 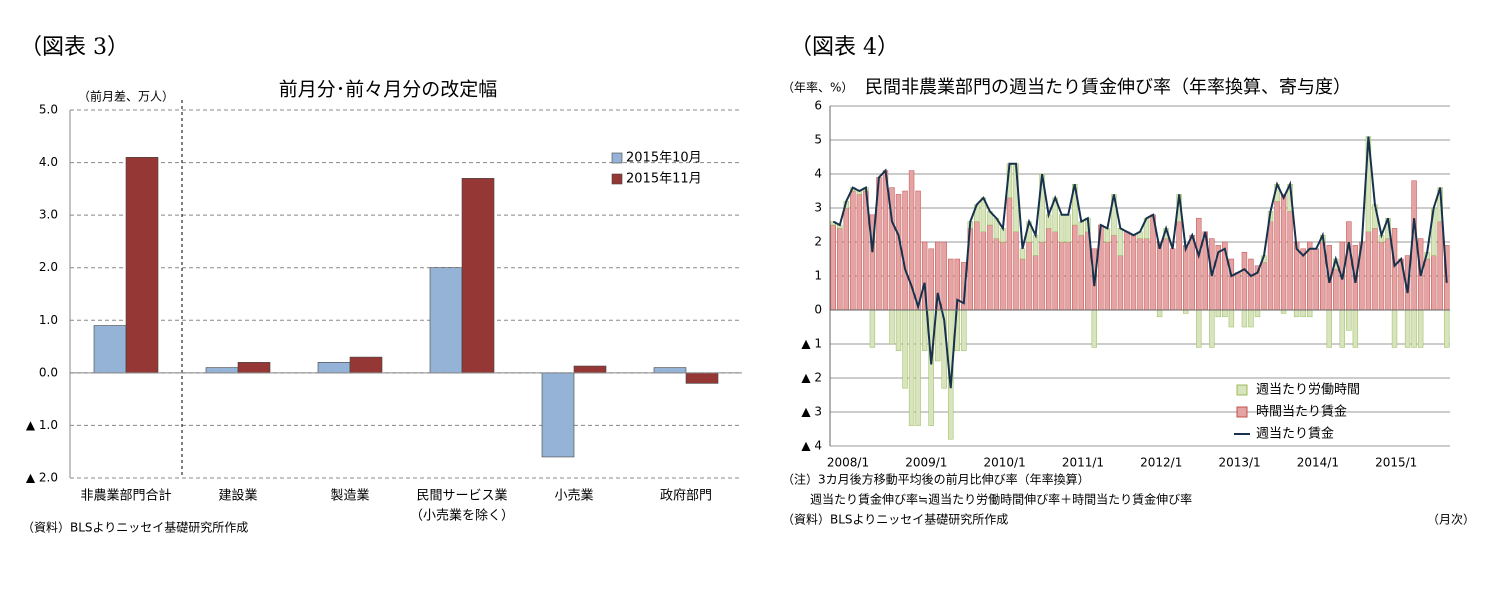 I want to click on y-tick-label: ▲ 2.0, so click(x=42, y=478).